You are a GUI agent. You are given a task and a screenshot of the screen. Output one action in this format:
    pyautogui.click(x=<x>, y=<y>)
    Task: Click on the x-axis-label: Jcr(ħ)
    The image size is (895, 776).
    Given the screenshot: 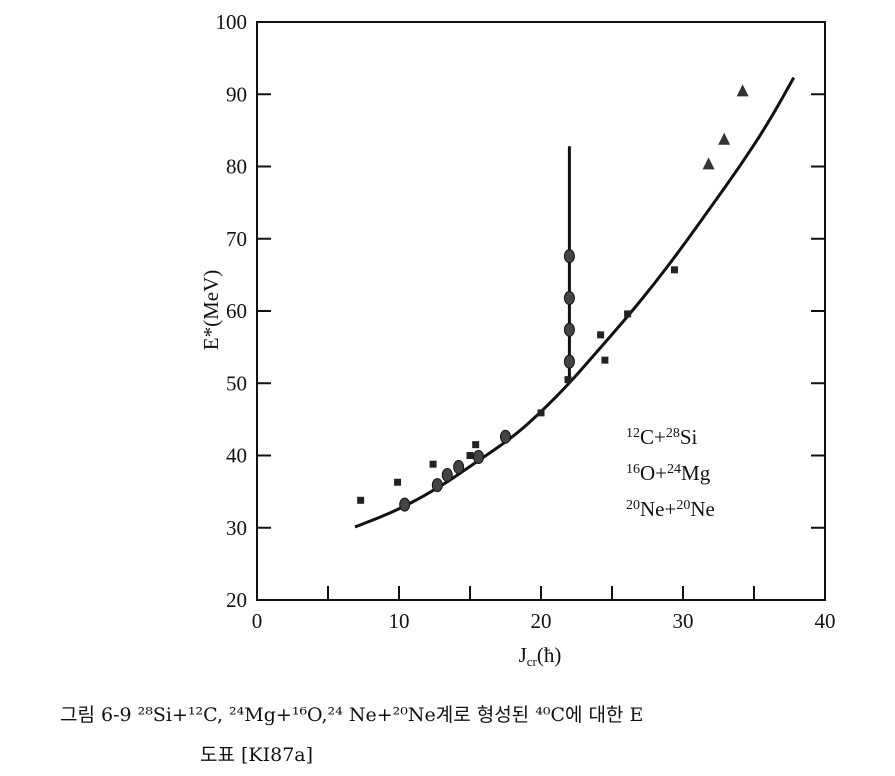 What is the action you would take?
    pyautogui.click(x=540, y=656)
    